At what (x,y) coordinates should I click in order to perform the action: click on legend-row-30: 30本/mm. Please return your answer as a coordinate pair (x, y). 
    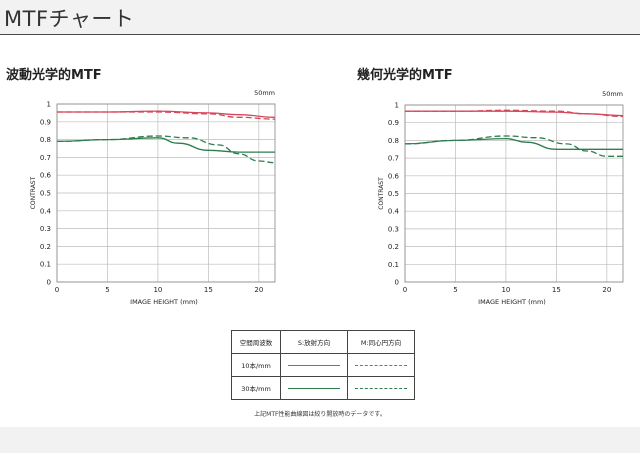
    Looking at the image, I should click on (322, 388).